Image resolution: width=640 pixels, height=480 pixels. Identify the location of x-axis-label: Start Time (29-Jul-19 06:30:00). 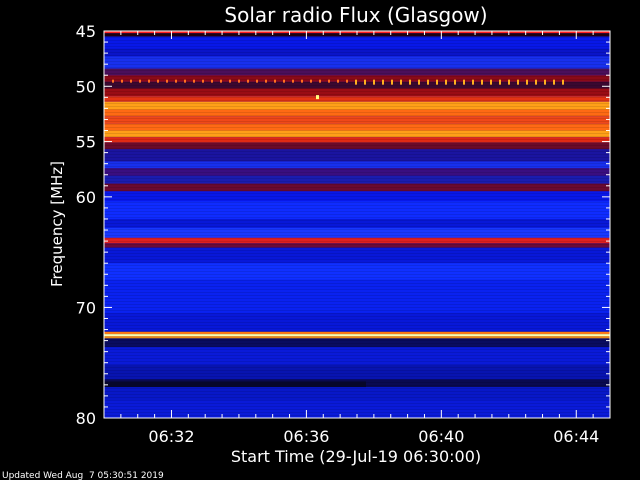
(356, 456).